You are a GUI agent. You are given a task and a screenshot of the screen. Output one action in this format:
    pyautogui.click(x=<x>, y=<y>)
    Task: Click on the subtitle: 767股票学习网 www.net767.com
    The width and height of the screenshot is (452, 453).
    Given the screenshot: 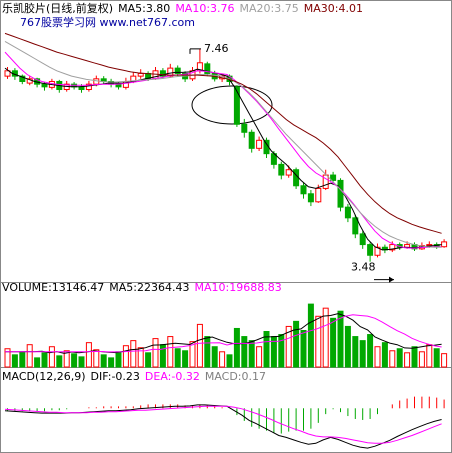 What is the action you would take?
    pyautogui.click(x=107, y=22)
    